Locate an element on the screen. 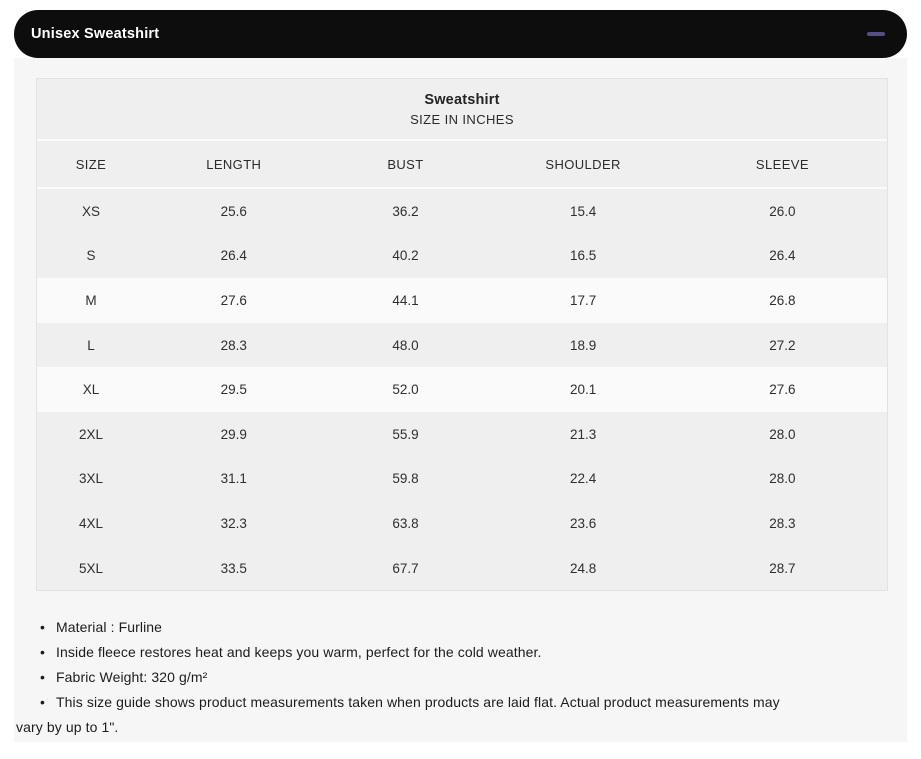 This screenshot has height=759, width=921. measurement-cell: 59.8 is located at coordinates (405, 479).